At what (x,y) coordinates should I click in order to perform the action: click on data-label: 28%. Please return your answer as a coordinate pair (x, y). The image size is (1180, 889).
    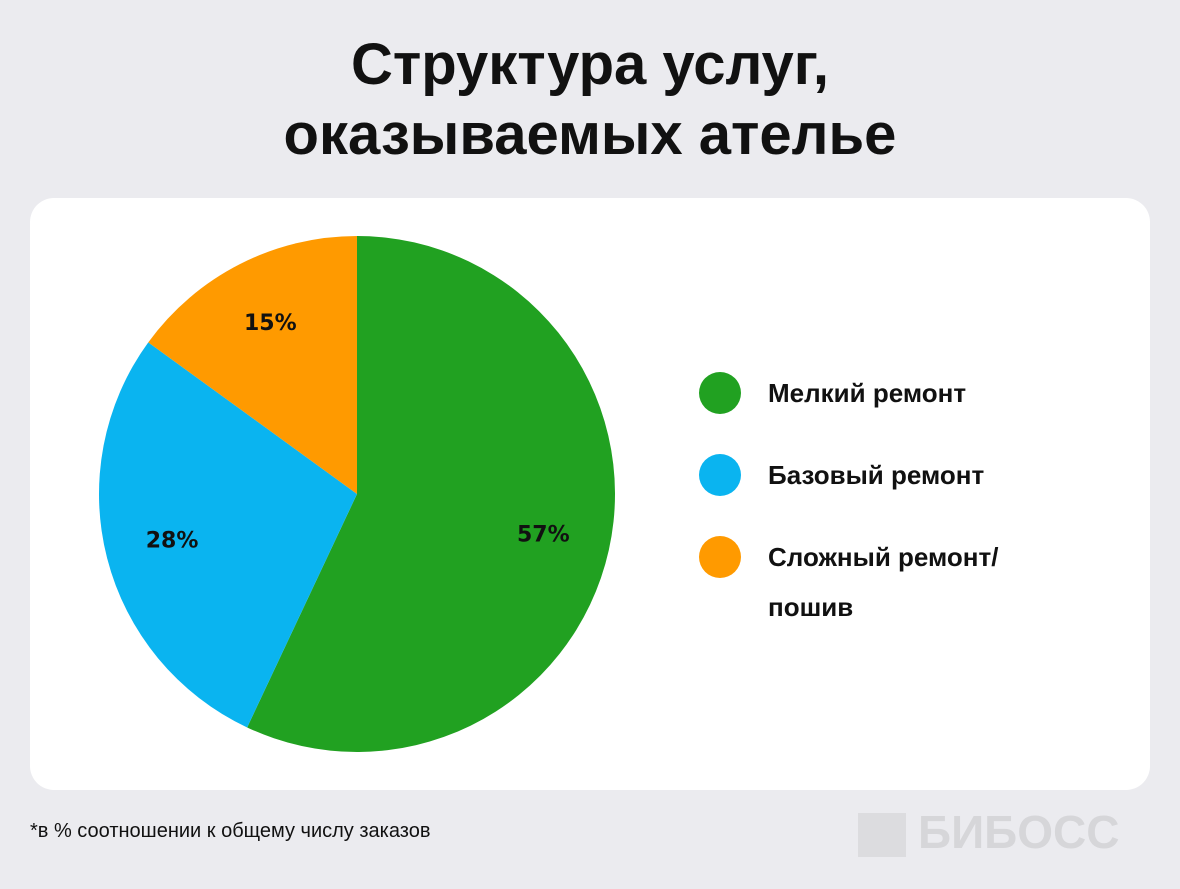
    Looking at the image, I should click on (172, 540).